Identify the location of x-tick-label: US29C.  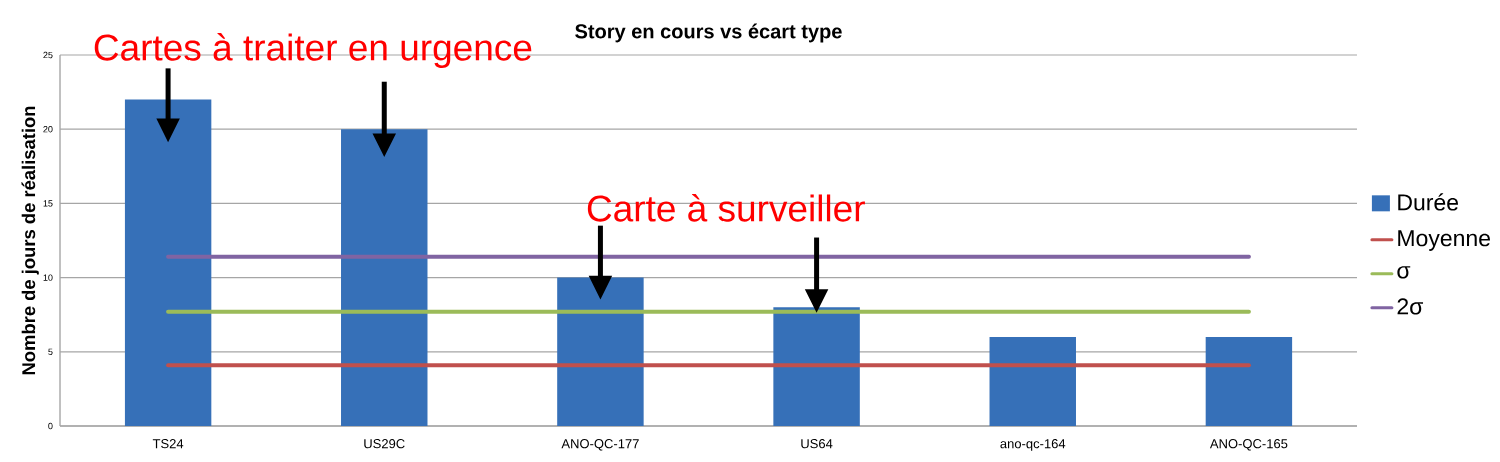
(384, 444).